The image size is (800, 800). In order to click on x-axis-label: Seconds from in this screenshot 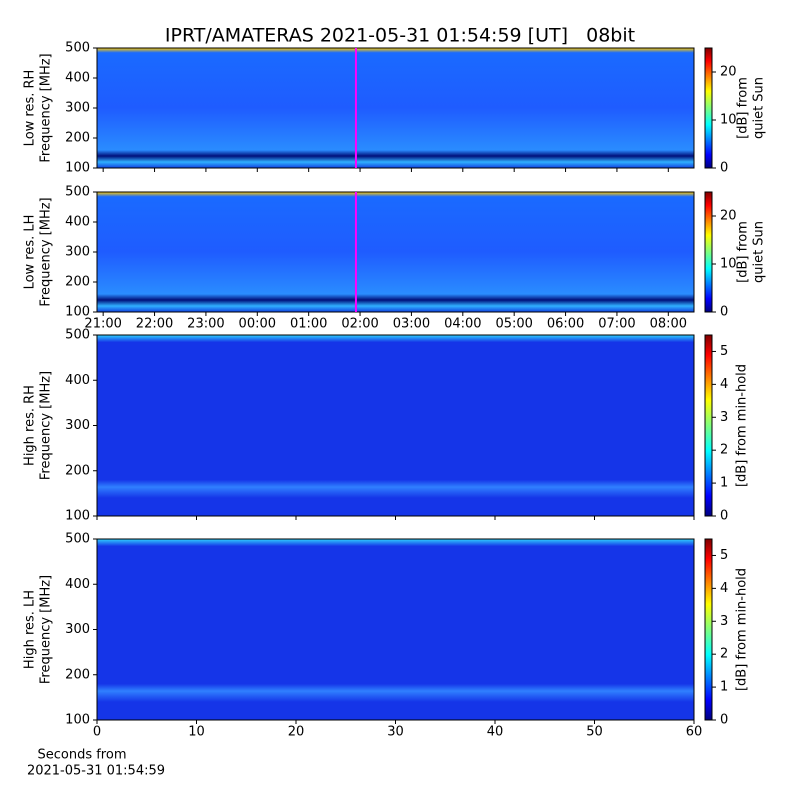, I will do `click(81, 755)`.